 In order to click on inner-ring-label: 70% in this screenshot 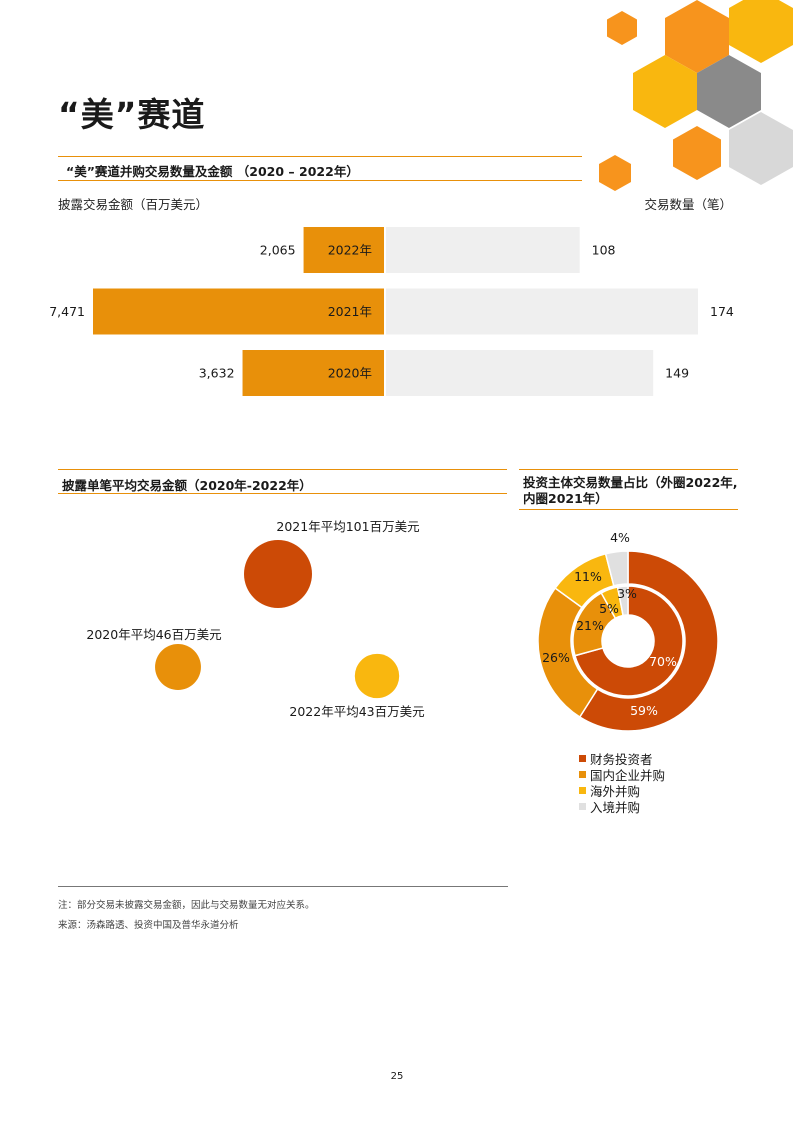, I will do `click(663, 661)`.